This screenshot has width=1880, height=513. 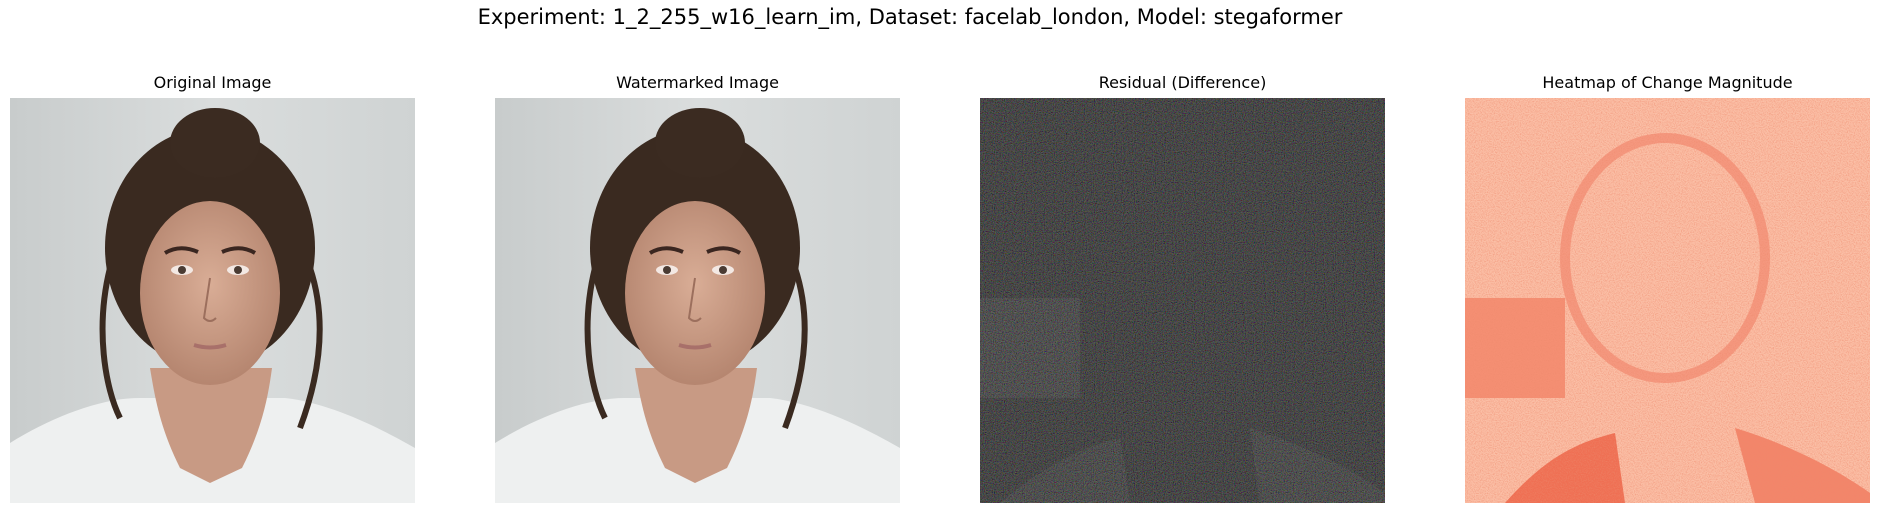 What do you see at coordinates (697, 82) in the screenshot?
I see `panel-title: Watermarked Image` at bounding box center [697, 82].